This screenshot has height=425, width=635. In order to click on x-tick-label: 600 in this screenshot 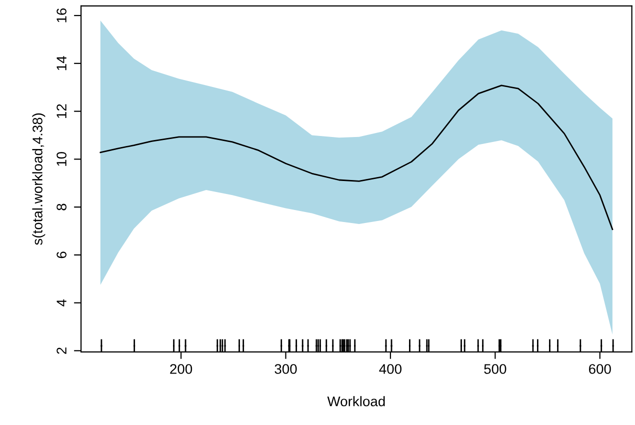, I will do `click(600, 369)`.